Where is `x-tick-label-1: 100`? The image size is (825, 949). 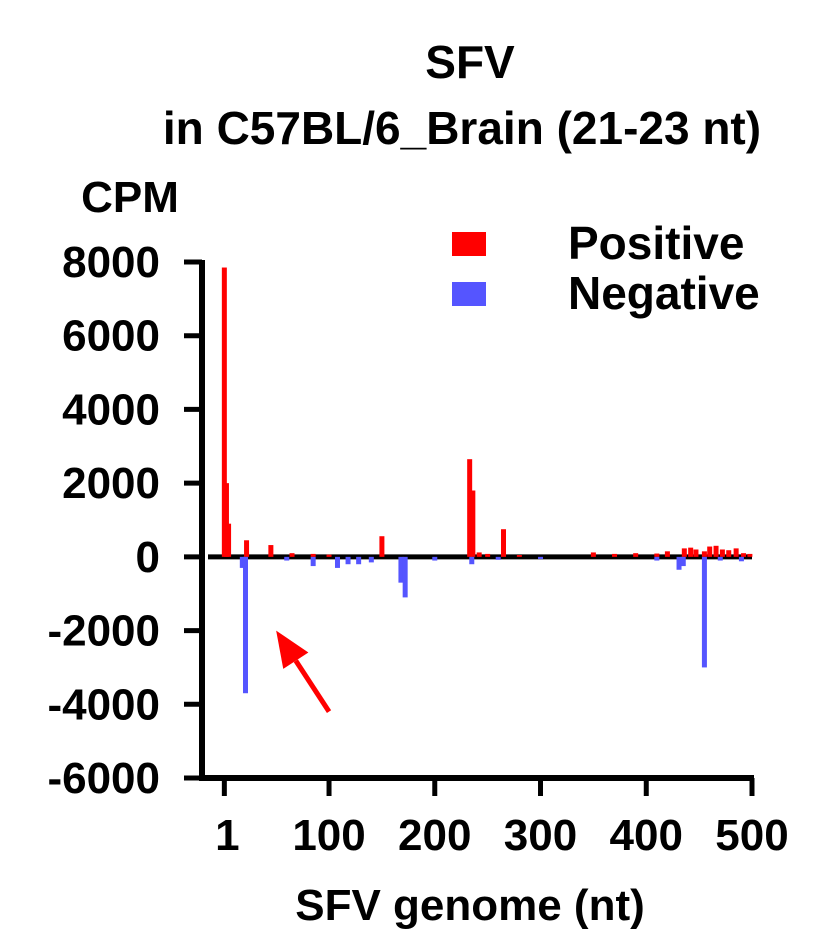 x-tick-label-1: 100 is located at coordinates (328, 835).